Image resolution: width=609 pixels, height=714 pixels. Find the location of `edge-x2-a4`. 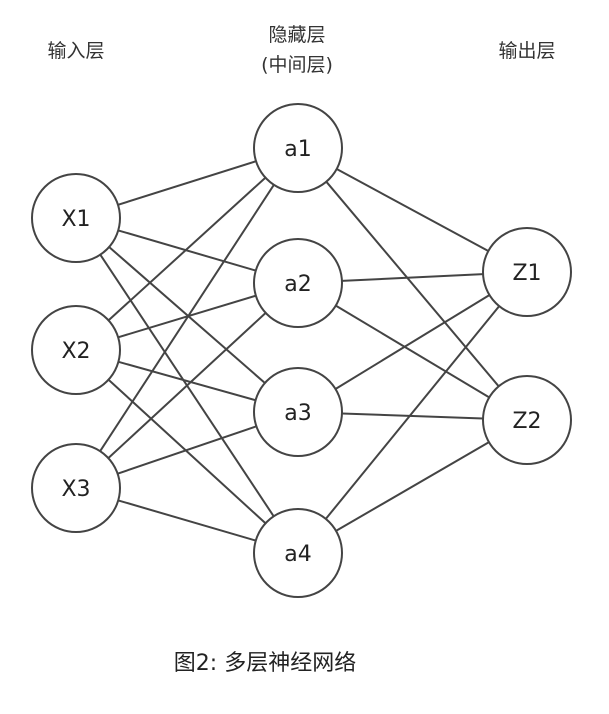

edge-x2-a4 is located at coordinates (187, 451).